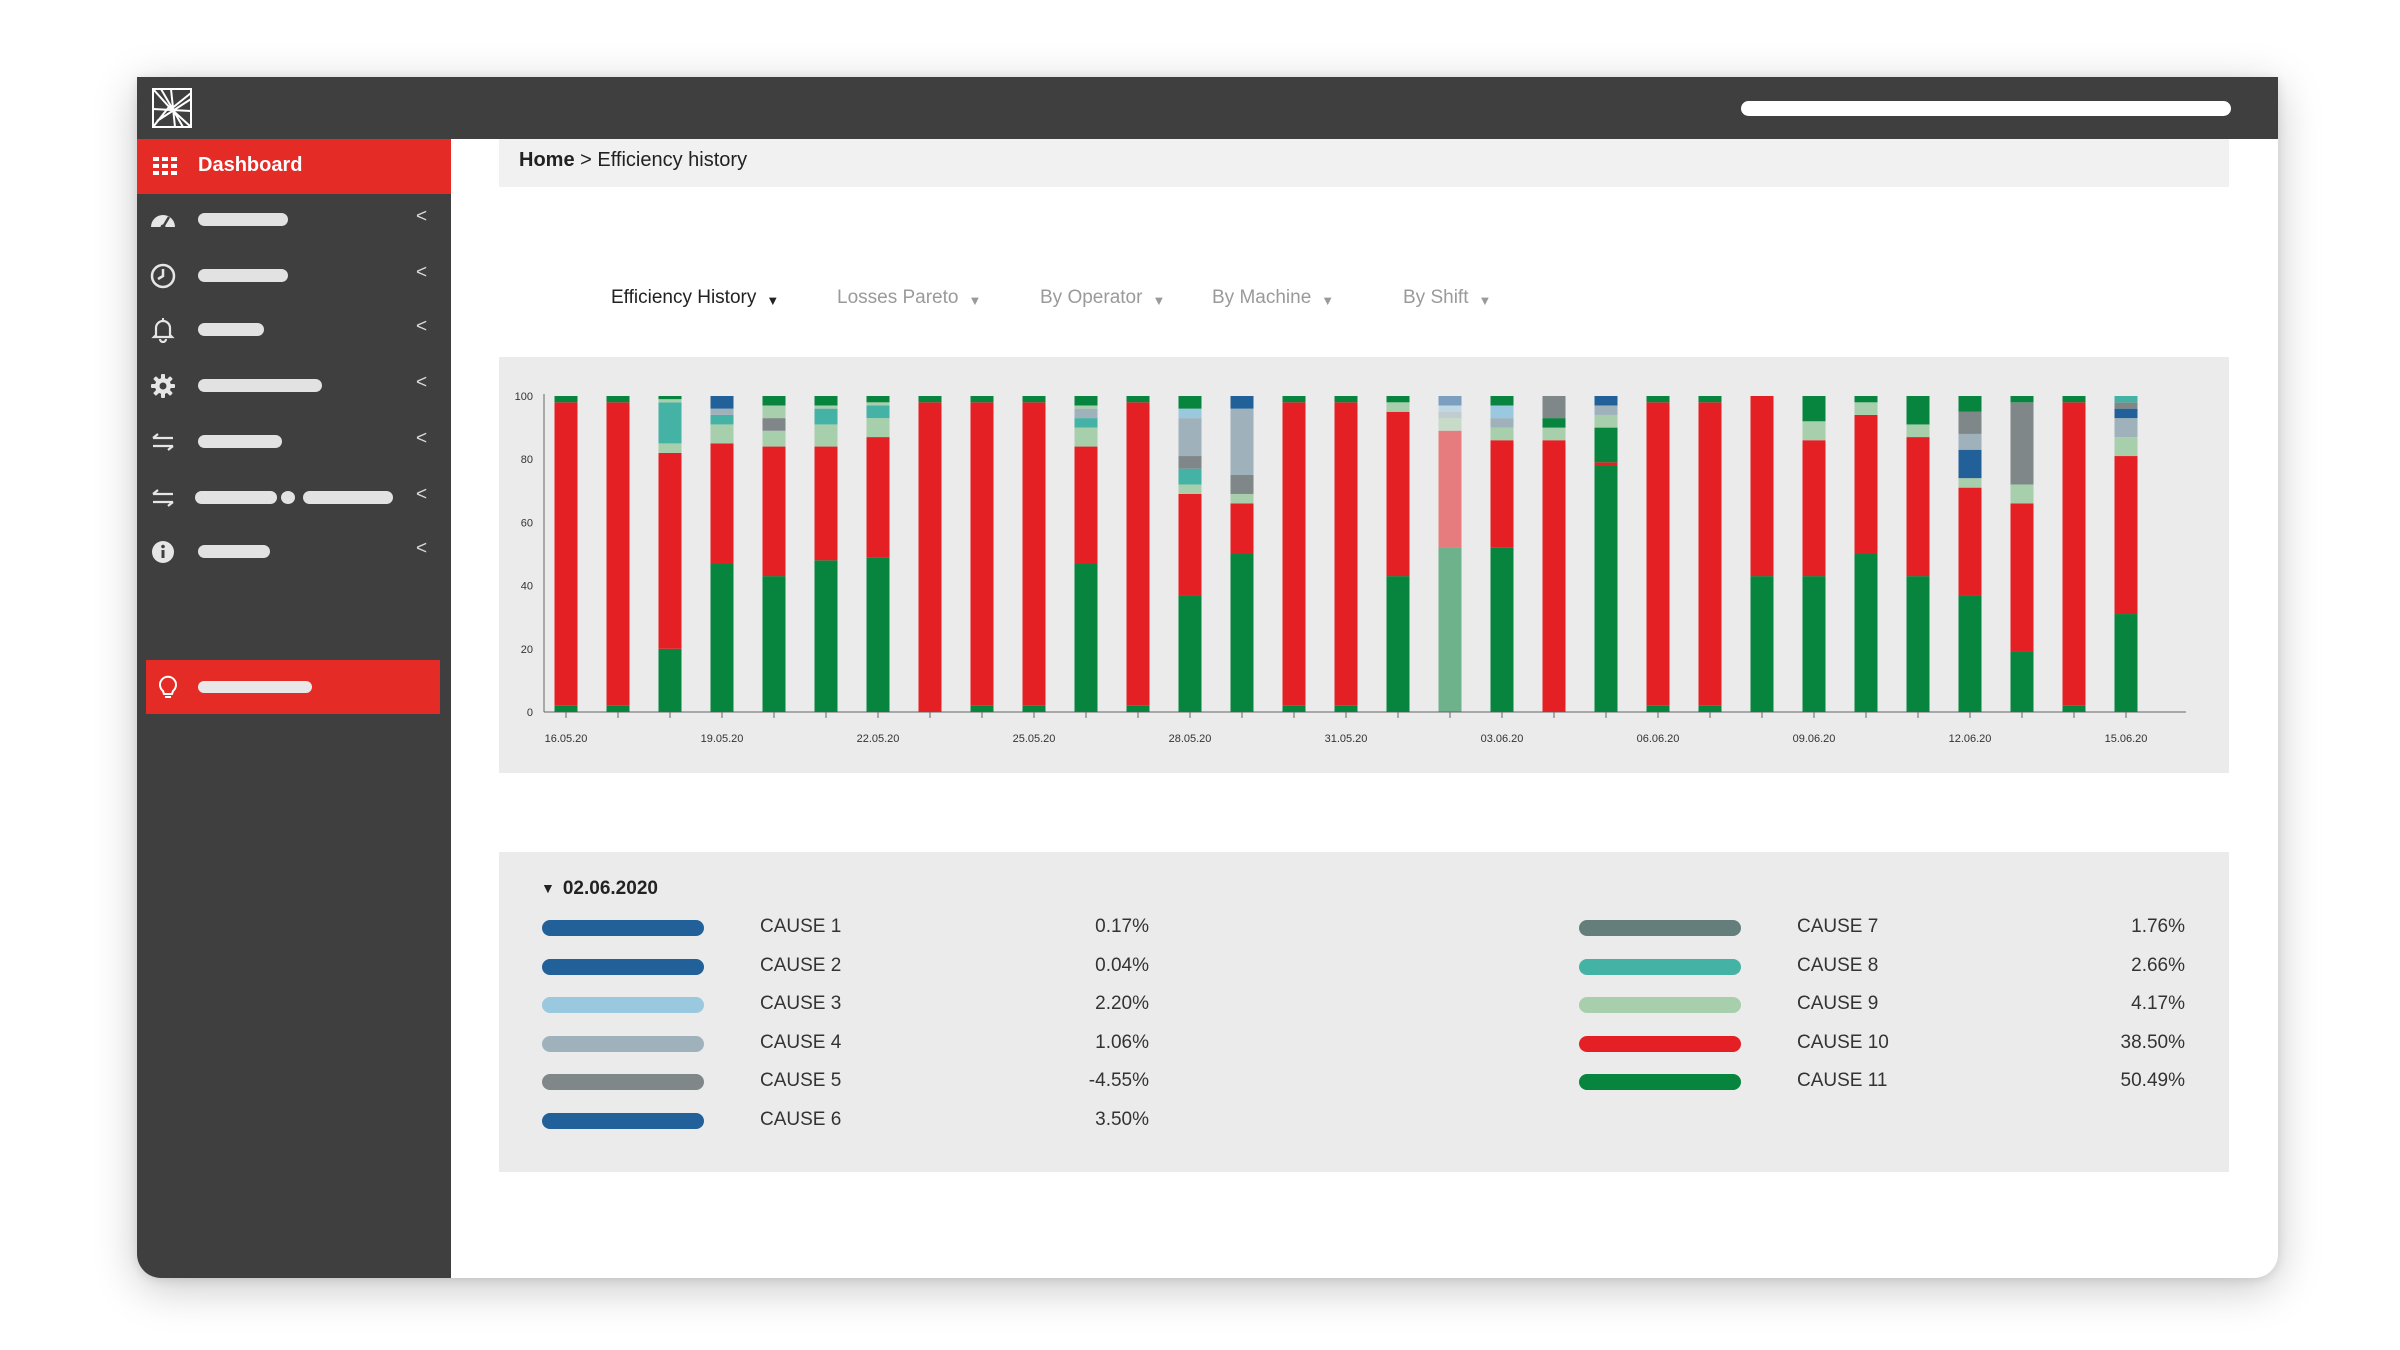  What do you see at coordinates (1882, 1005) in the screenshot?
I see `cause-row: CAUSE 9 4.17%` at bounding box center [1882, 1005].